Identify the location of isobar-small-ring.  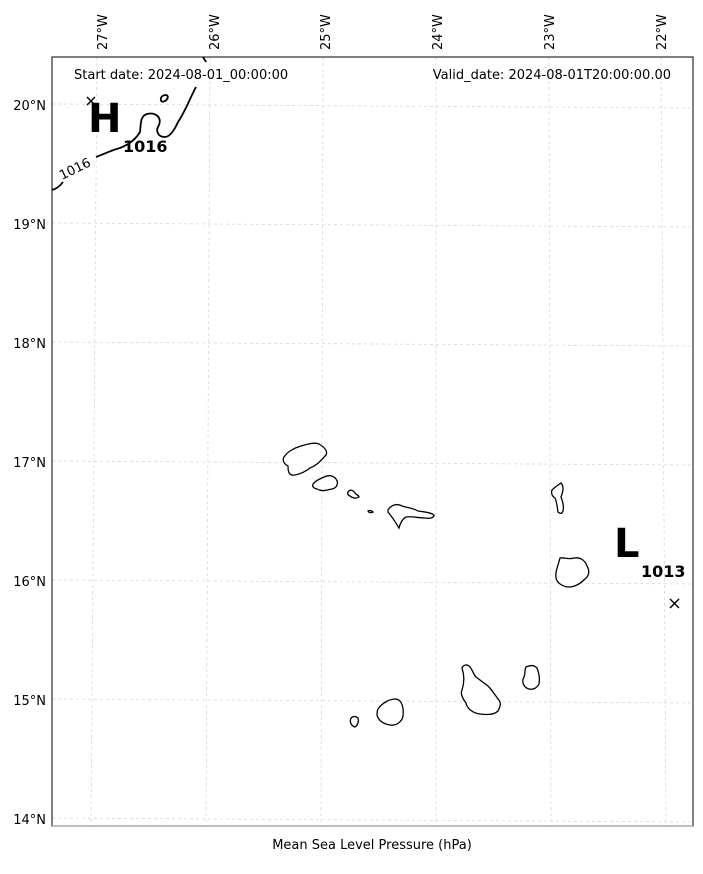
(164, 98).